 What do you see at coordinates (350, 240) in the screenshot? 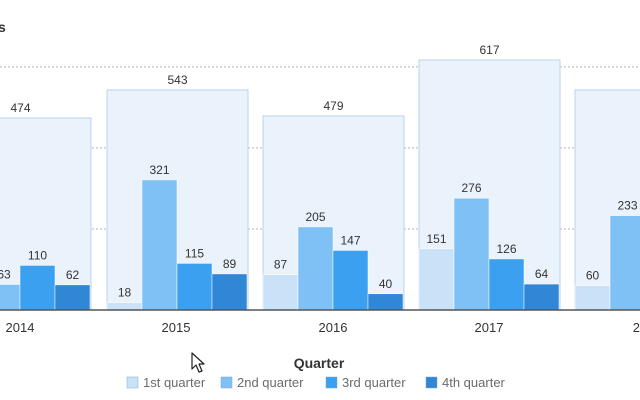
I see `value-label-2016-q3: 147` at bounding box center [350, 240].